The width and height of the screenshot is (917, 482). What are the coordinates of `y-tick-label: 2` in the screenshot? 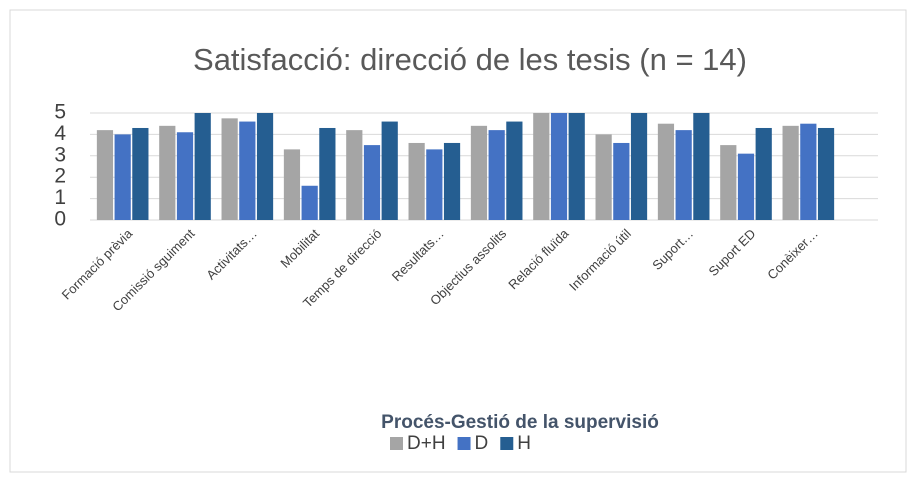 It's located at (60, 176).